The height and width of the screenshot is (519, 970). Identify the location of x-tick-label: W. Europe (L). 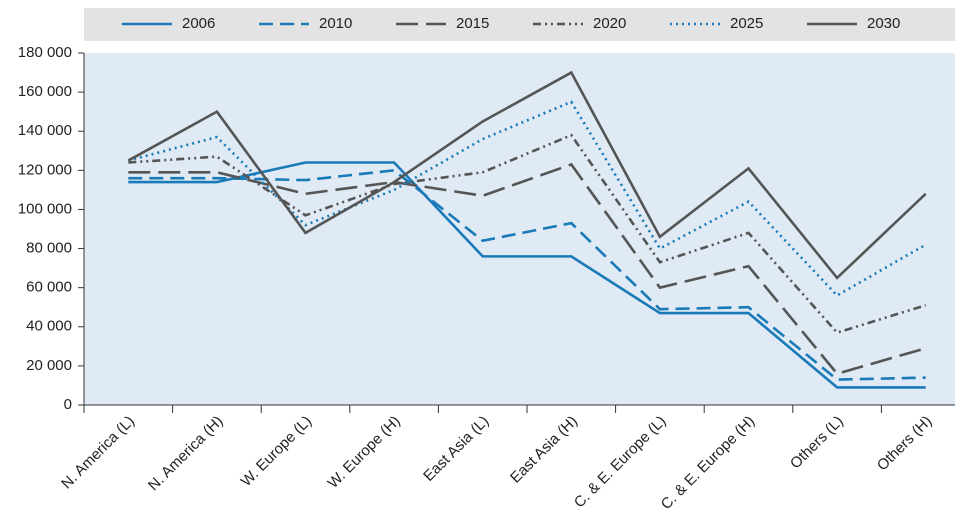
(276, 451).